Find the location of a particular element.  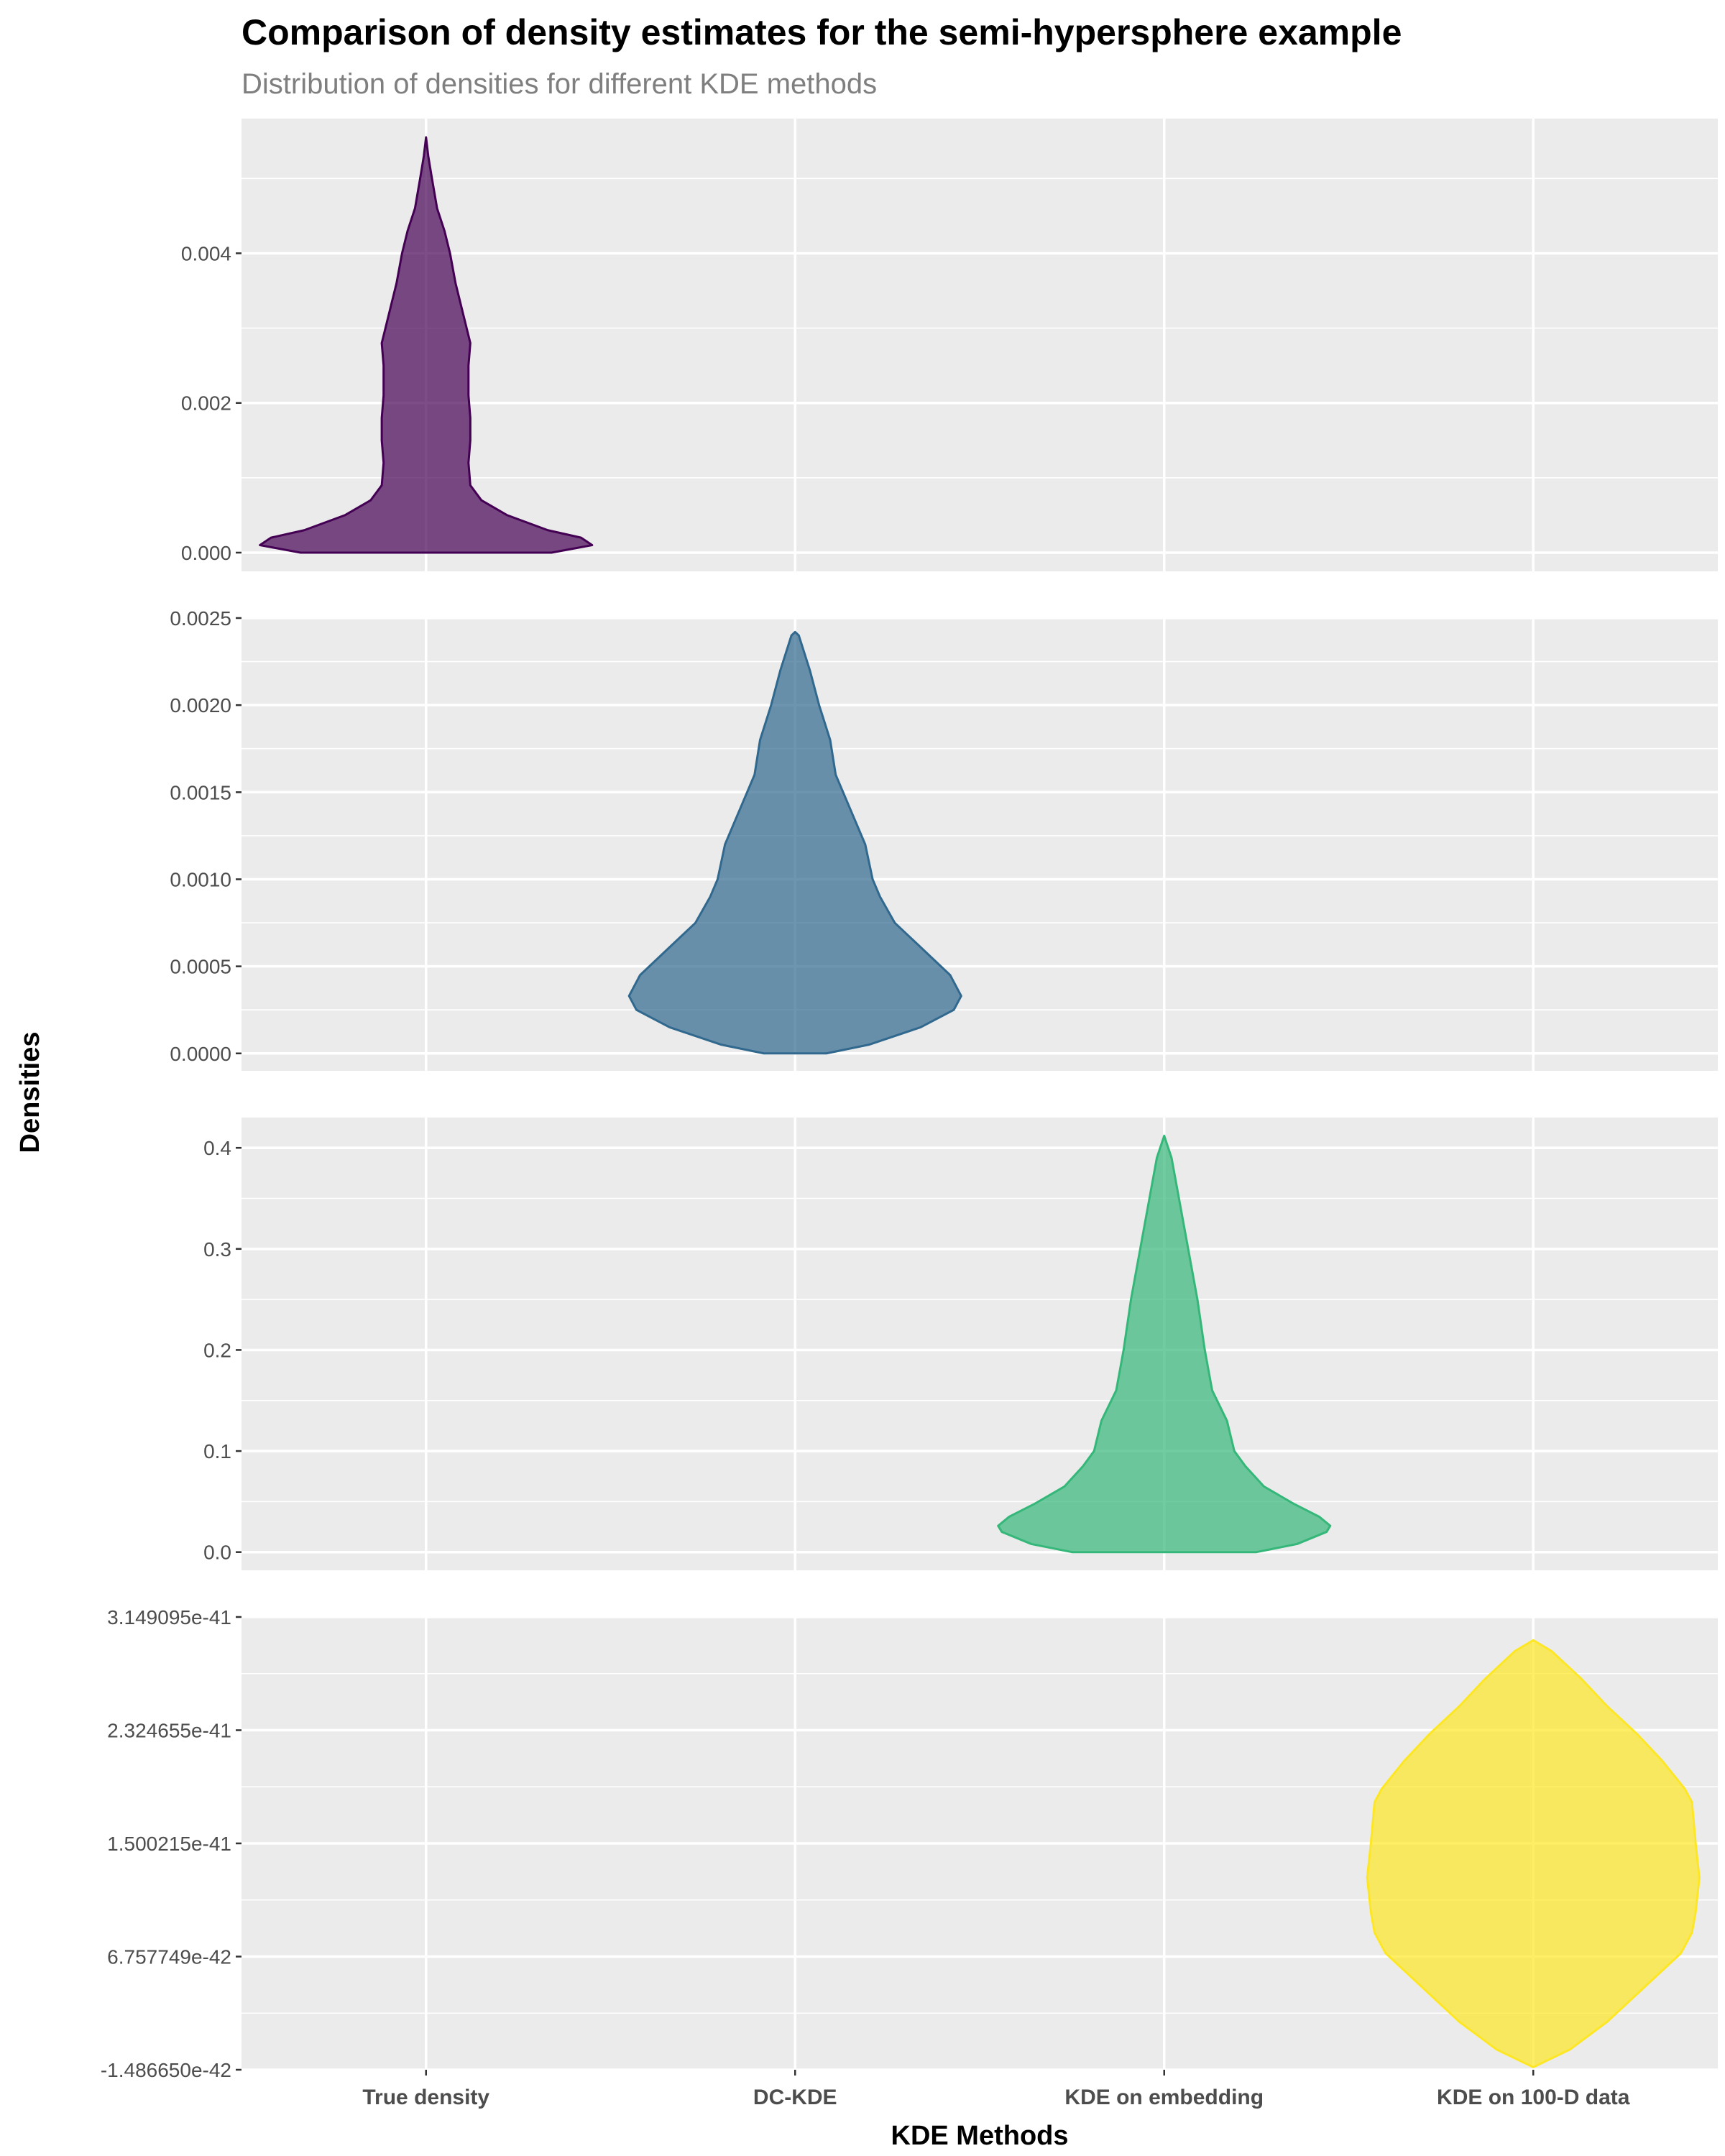

x-axis-label: KDE Methods is located at coordinates (980, 2136).